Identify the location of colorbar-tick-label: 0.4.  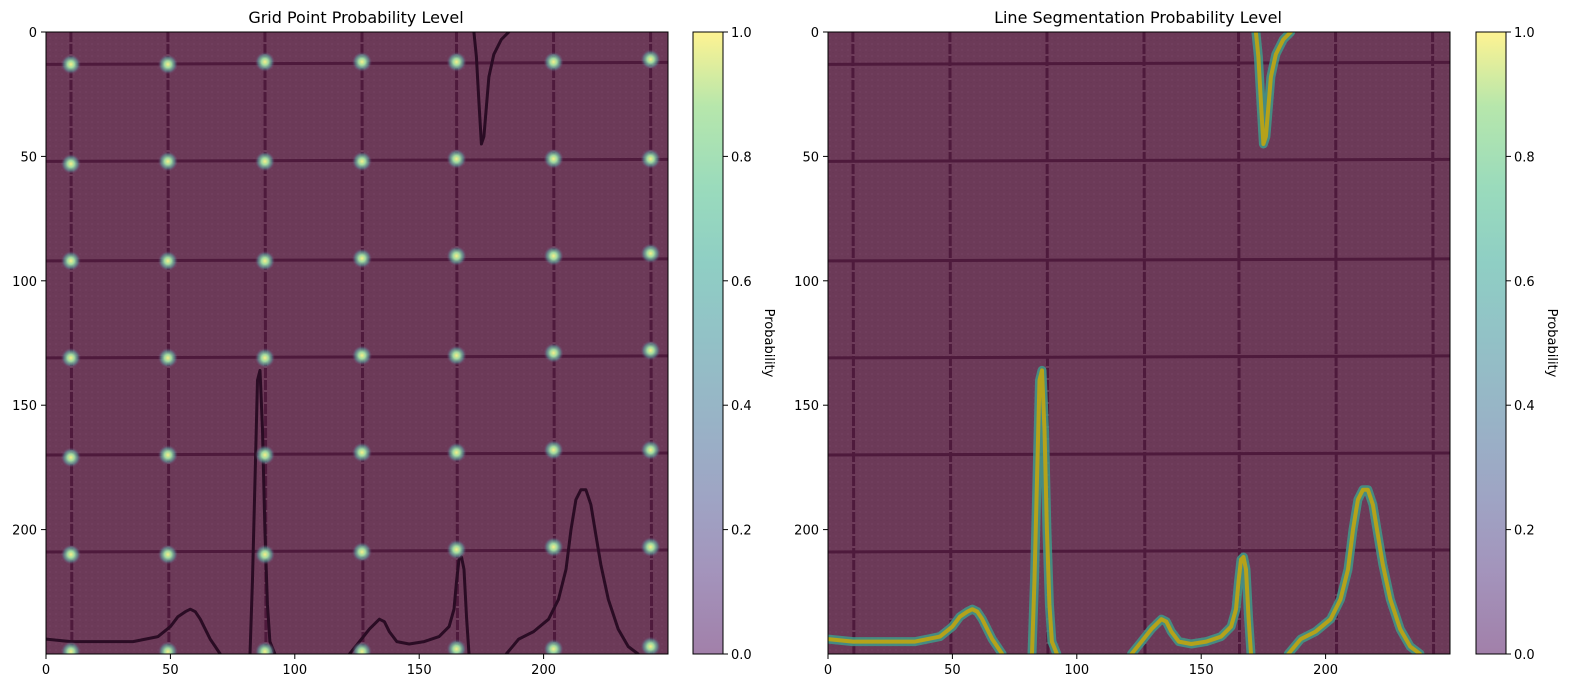
(1524, 406).